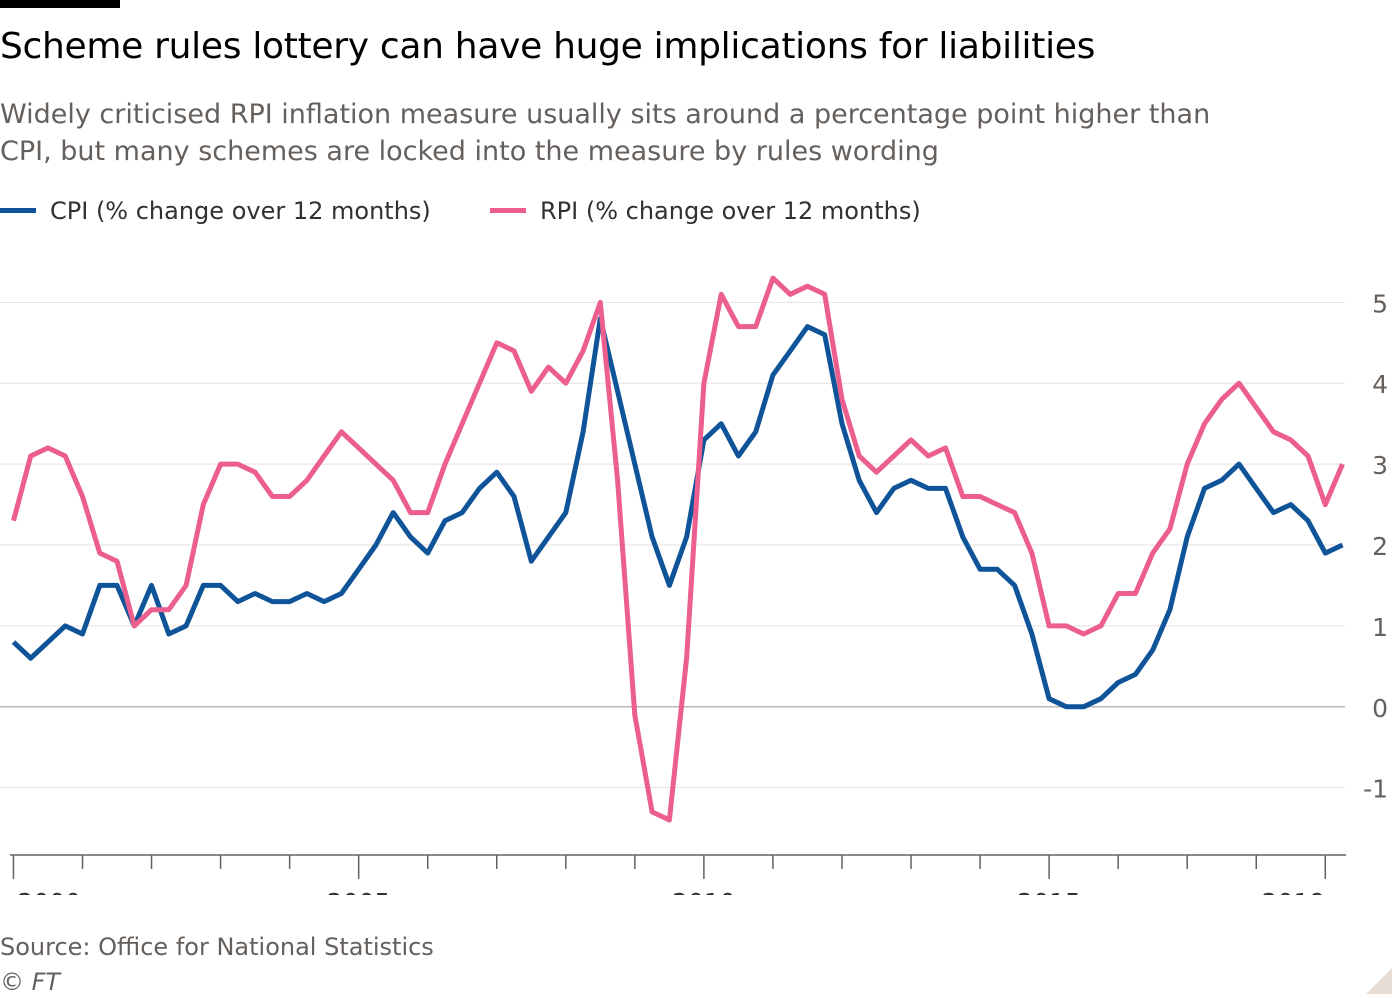  What do you see at coordinates (1380, 708) in the screenshot?
I see `y-tick-label: 0` at bounding box center [1380, 708].